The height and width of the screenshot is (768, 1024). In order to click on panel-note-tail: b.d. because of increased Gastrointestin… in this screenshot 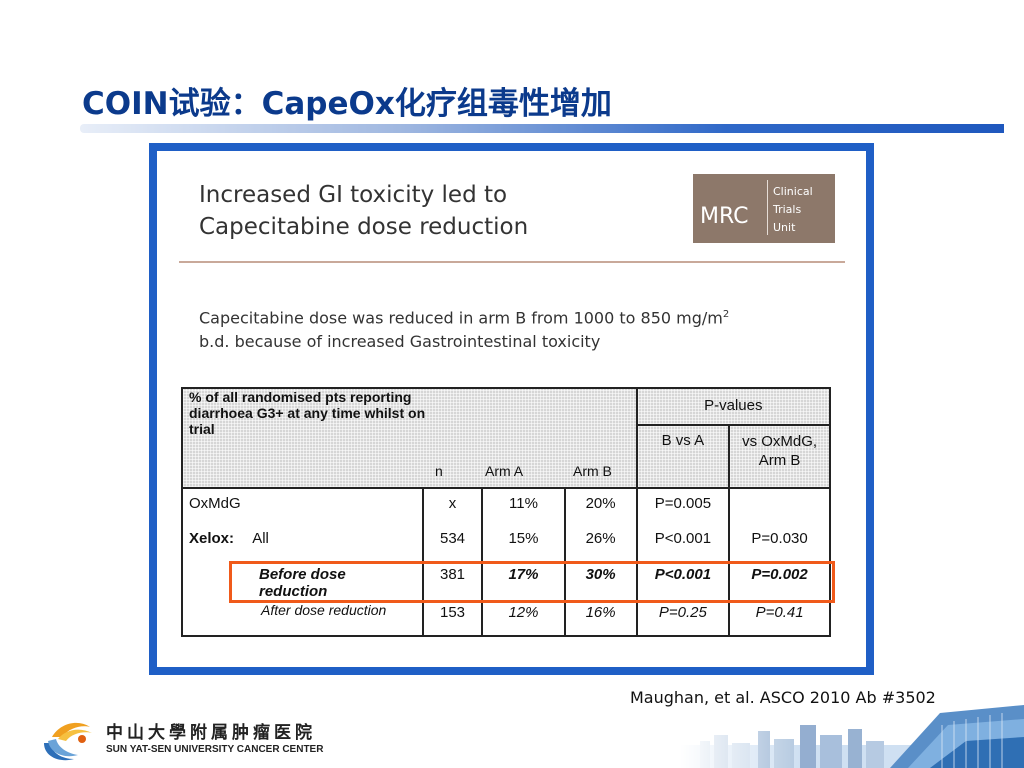, I will do `click(400, 342)`.